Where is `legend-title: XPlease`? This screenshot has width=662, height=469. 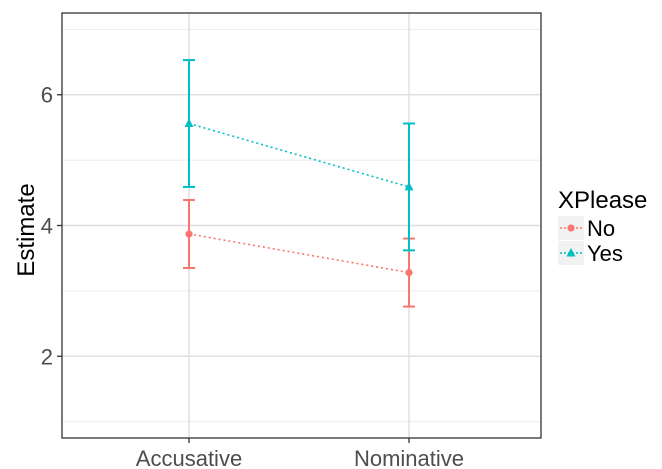
legend-title: XPlease is located at coordinates (602, 200).